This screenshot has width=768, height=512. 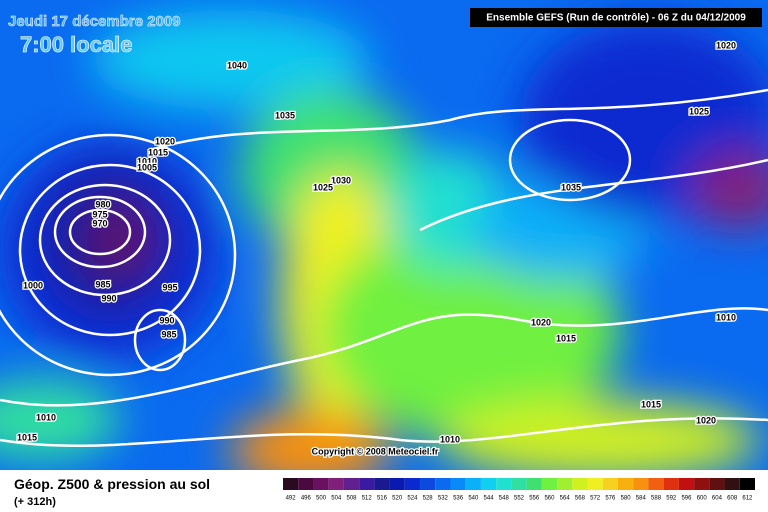 What do you see at coordinates (237, 65) in the screenshot?
I see `isobar-label: 1040` at bounding box center [237, 65].